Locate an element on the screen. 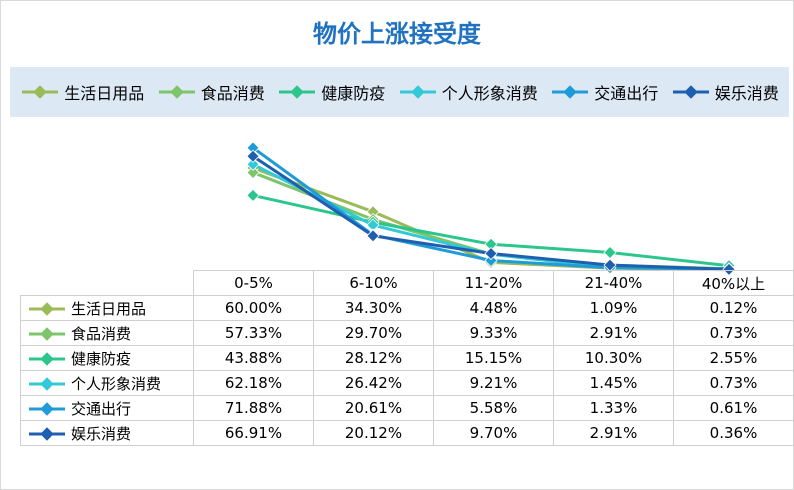 The height and width of the screenshot is (490, 794). row-label: 个人形象消费 is located at coordinates (107, 383).